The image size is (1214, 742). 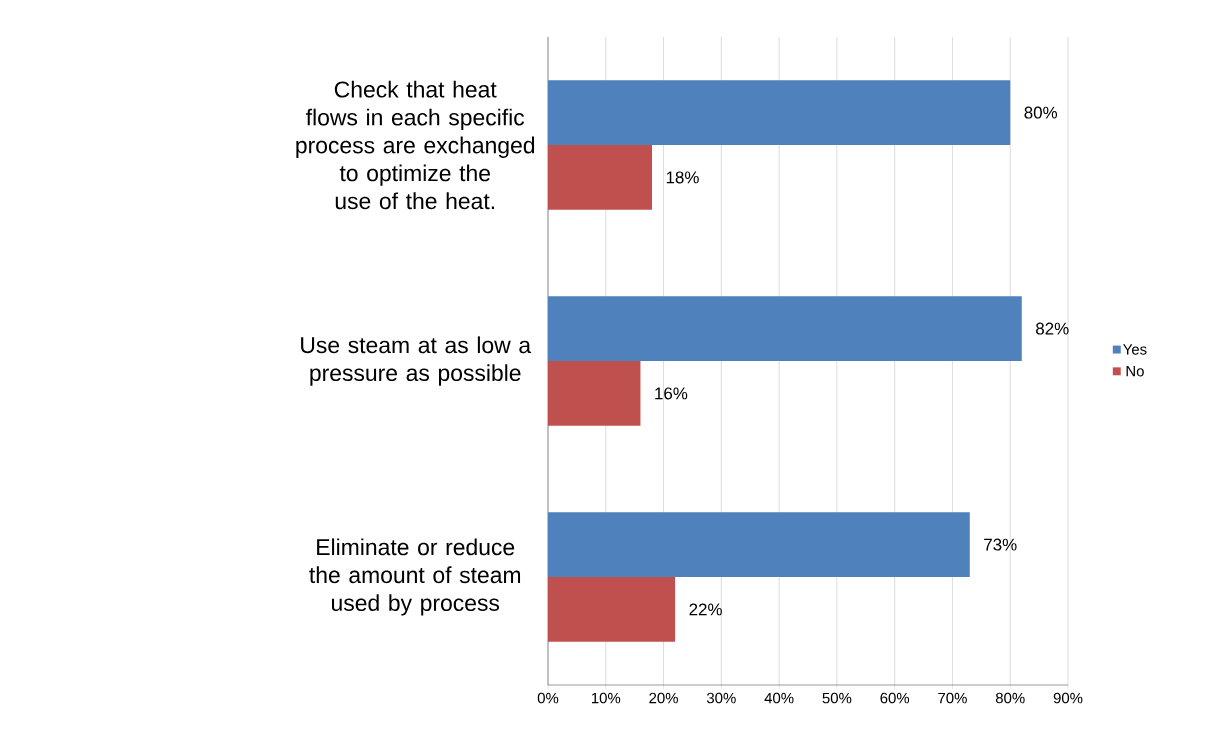 I want to click on legend-label: Yes, so click(x=1135, y=349).